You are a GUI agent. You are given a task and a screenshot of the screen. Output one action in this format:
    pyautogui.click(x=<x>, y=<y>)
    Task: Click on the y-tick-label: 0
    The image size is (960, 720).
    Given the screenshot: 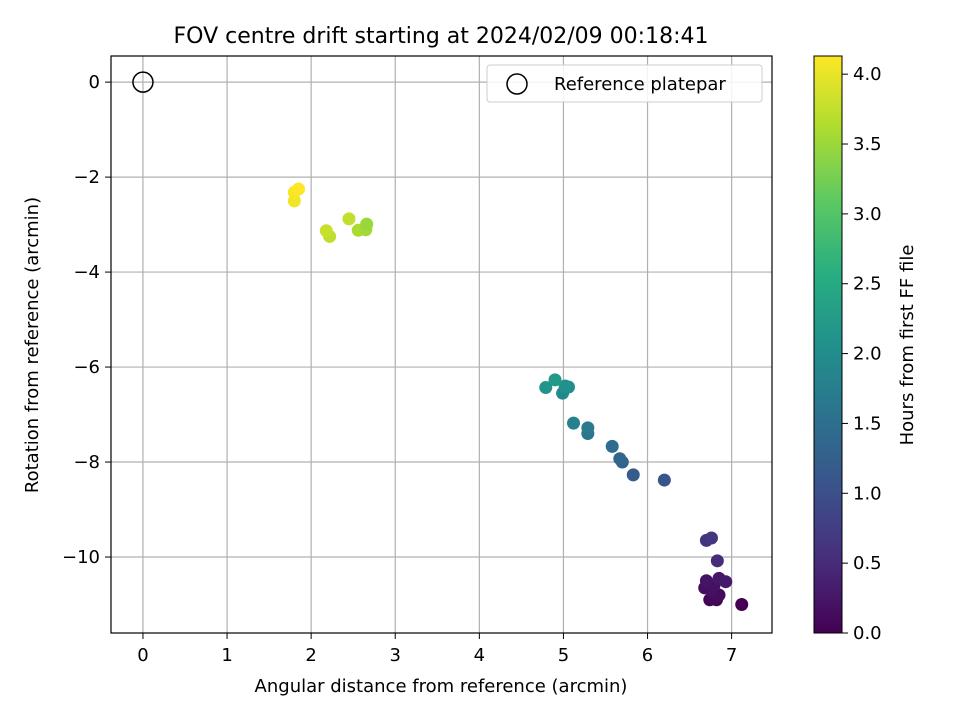 What is the action you would take?
    pyautogui.click(x=94, y=82)
    